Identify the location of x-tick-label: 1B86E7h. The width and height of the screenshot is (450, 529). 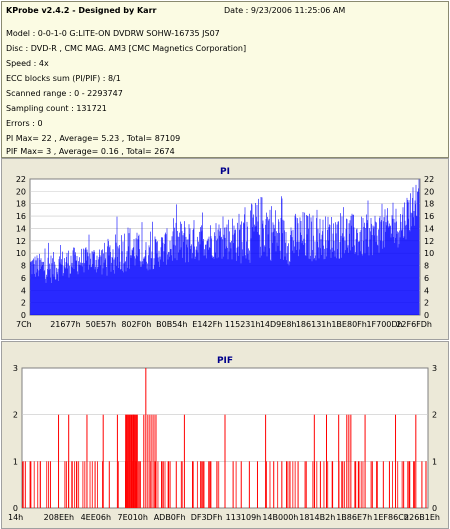
(354, 517).